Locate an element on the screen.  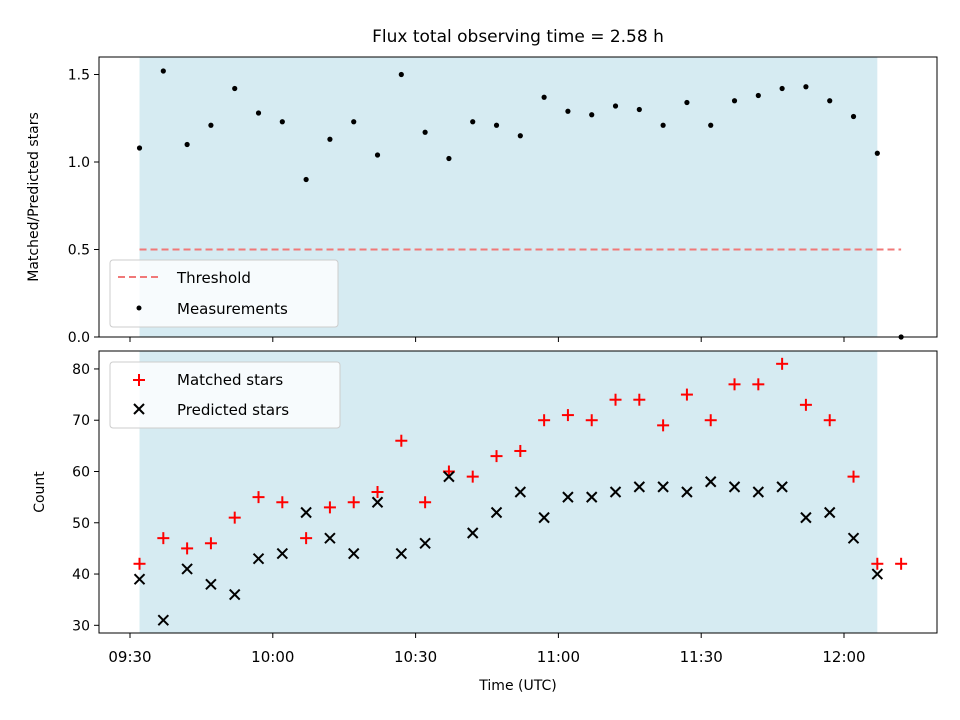
x-tick-label: 09:30 is located at coordinates (129, 657).